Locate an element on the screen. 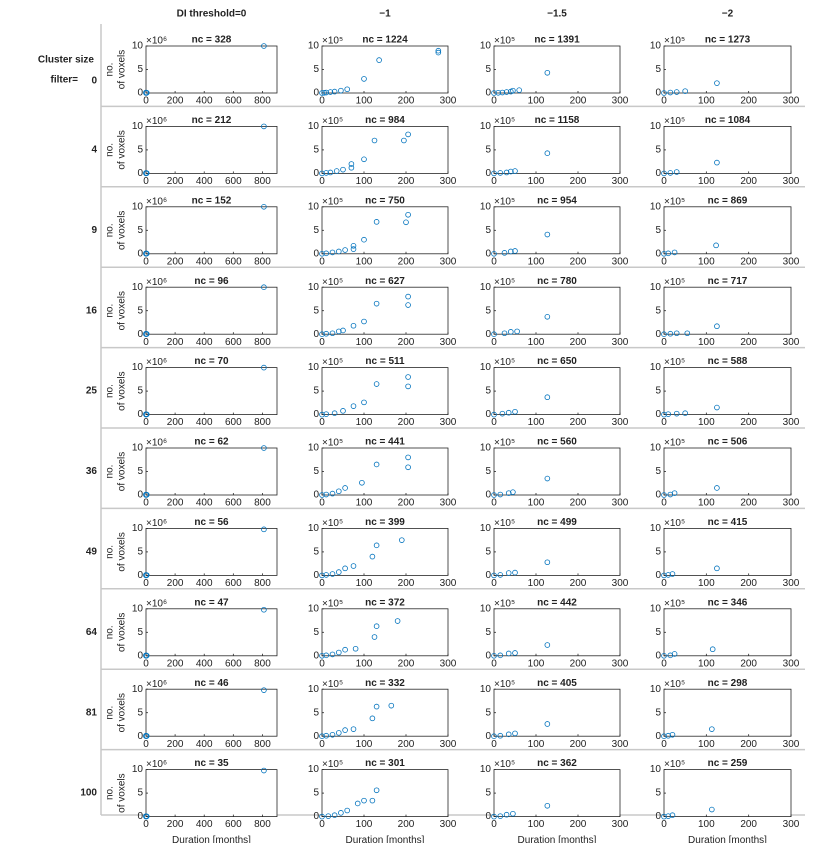  subplot-title: nc = 152 is located at coordinates (212, 200).